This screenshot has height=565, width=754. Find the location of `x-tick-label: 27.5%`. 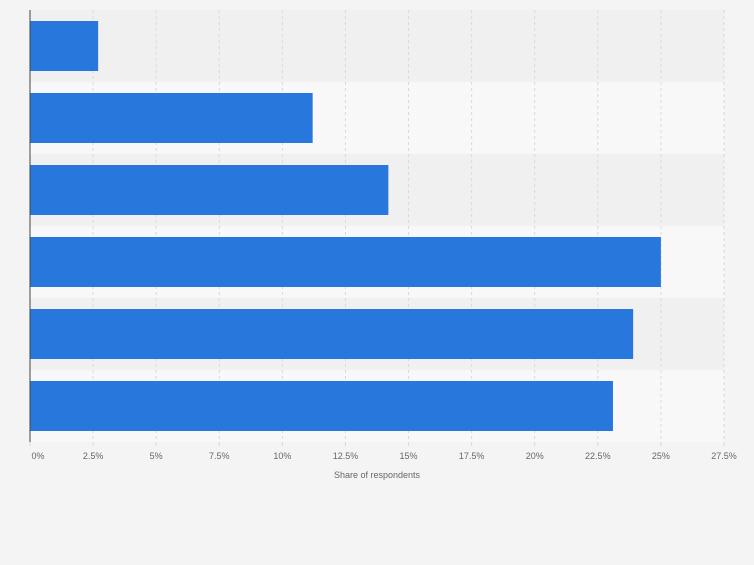

x-tick-label: 27.5% is located at coordinates (724, 456).